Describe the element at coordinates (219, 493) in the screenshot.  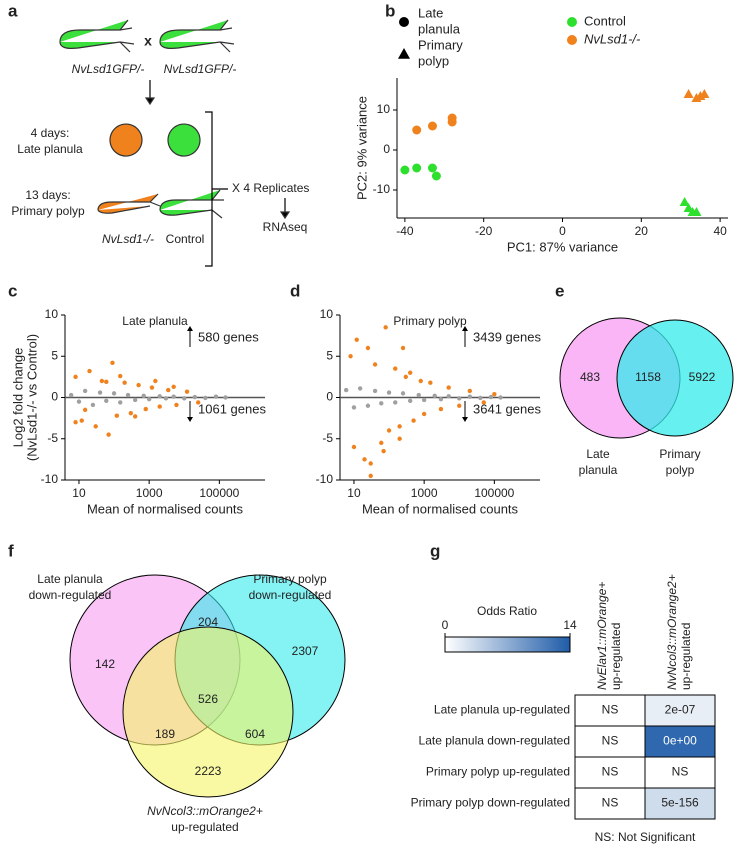
I see `x-tick-label: 100000` at that location.